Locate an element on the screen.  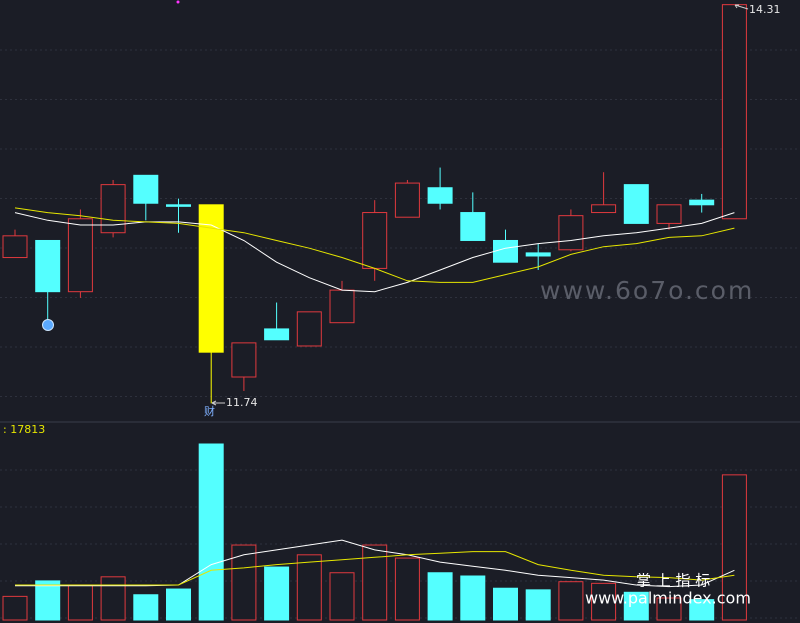
event-ball is located at coordinates (48, 325).